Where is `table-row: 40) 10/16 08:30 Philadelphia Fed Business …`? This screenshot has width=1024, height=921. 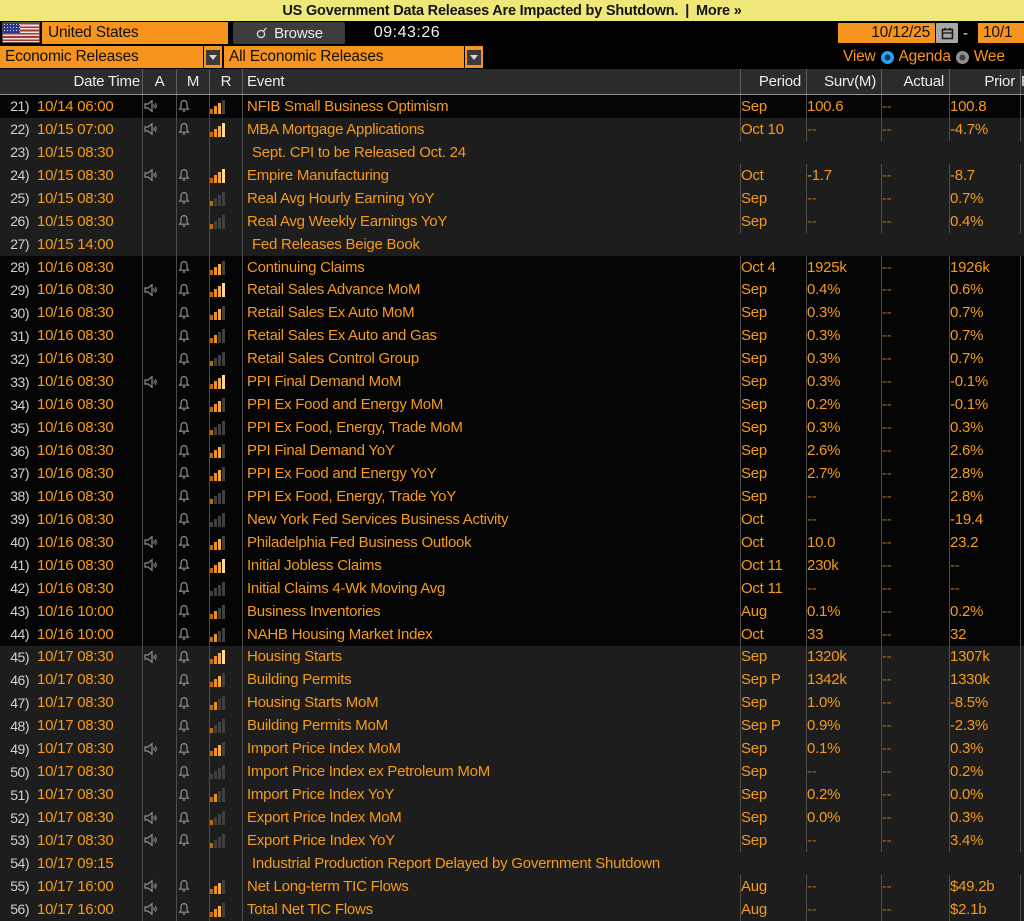
table-row: 40) 10/16 08:30 Philadelphia Fed Business … is located at coordinates (512, 542).